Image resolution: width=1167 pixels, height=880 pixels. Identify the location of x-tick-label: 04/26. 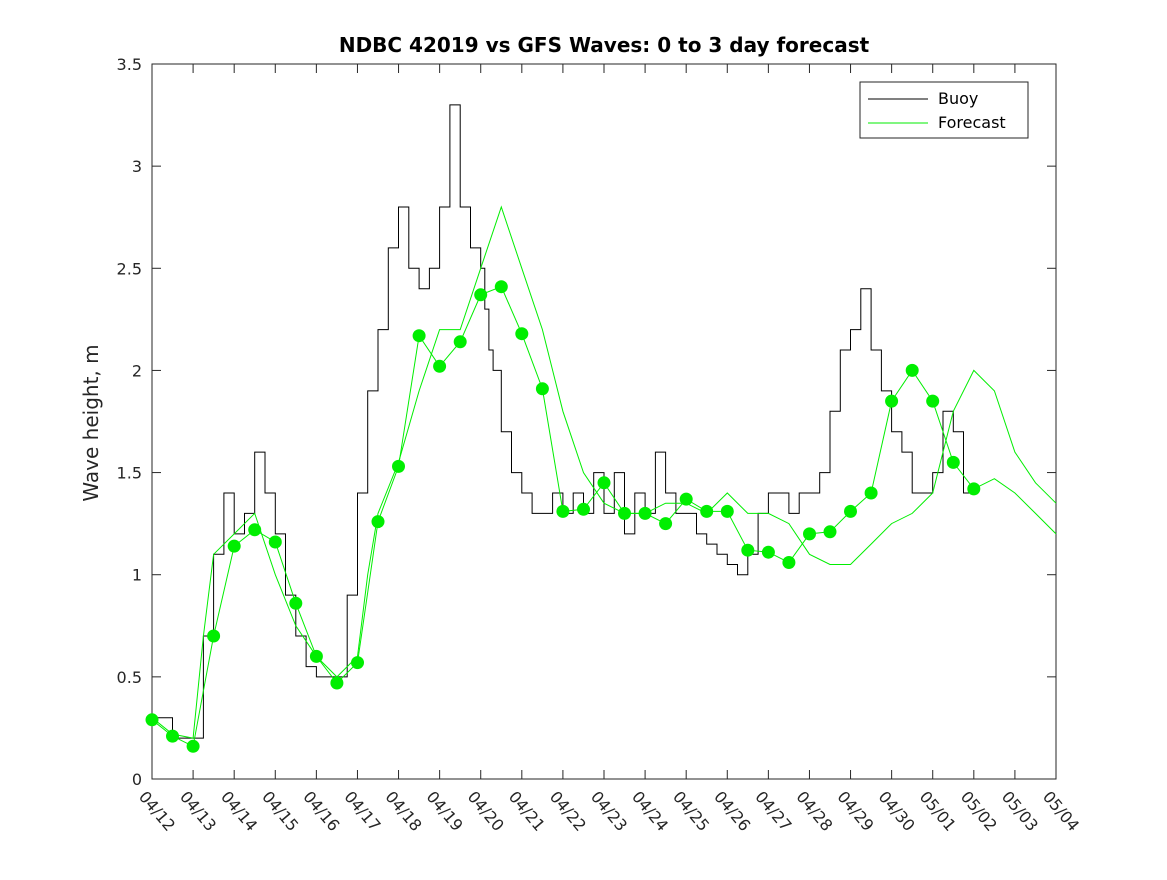
(732, 811).